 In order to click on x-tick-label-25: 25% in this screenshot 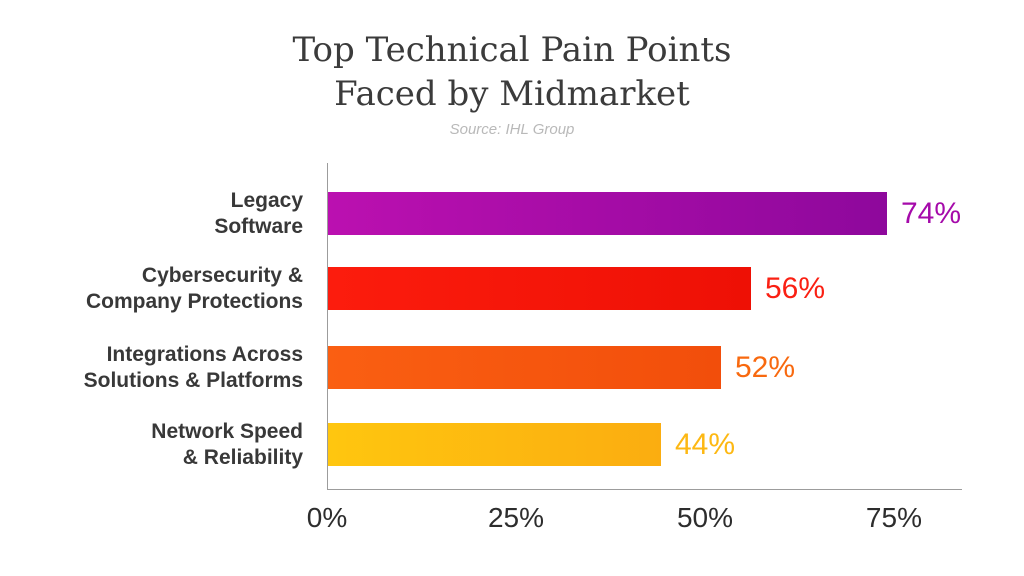, I will do `click(516, 517)`.